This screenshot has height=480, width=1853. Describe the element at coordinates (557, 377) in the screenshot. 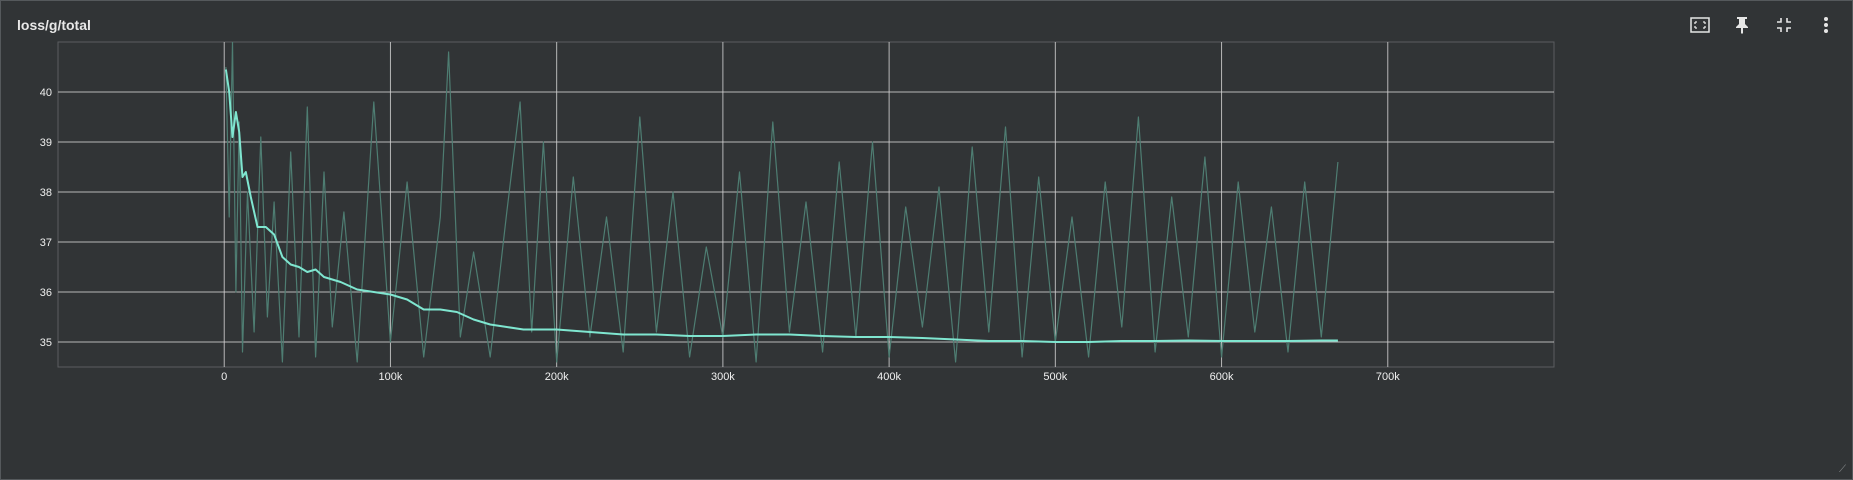

I see `x-tick-label: 200k` at that location.